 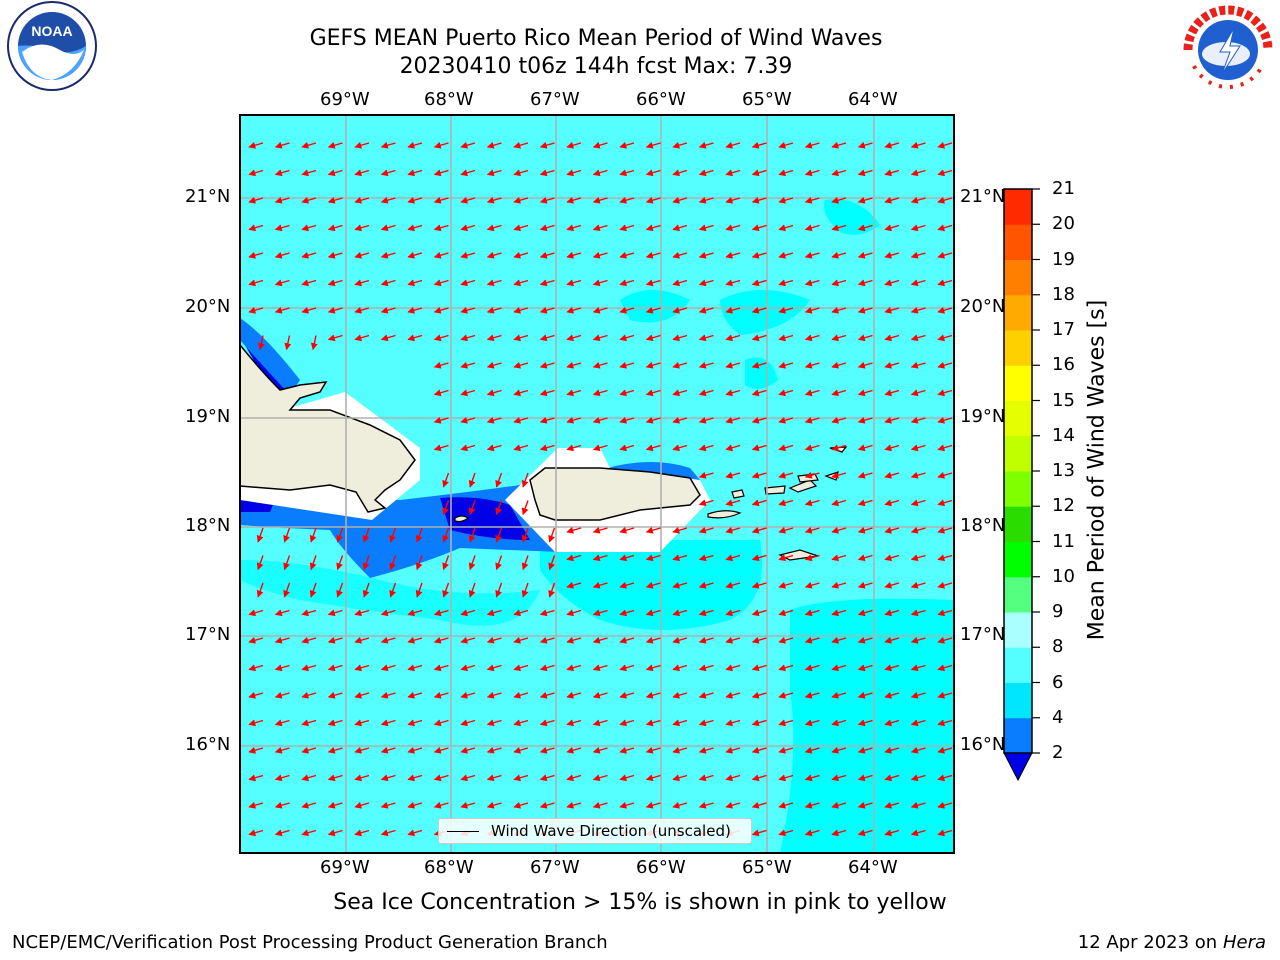 What do you see at coordinates (555, 867) in the screenshot?
I see `lon-label-bottom: 67°W` at bounding box center [555, 867].